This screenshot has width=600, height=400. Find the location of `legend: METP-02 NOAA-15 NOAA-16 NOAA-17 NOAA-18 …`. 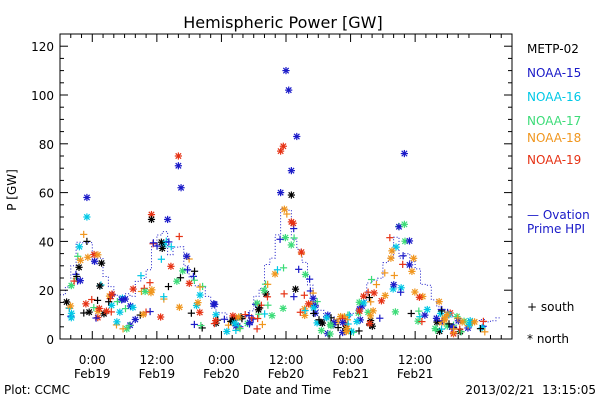

legend: METP-02 NOAA-15 NOAA-16 NOAA-17 NOAA-18 … is located at coordinates (558, 194).